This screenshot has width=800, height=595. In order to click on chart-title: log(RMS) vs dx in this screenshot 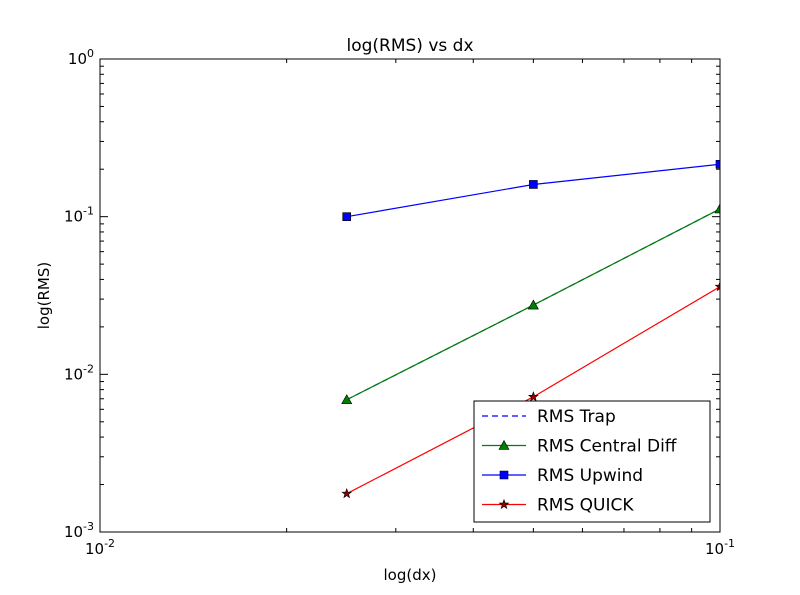, I will do `click(409, 46)`.